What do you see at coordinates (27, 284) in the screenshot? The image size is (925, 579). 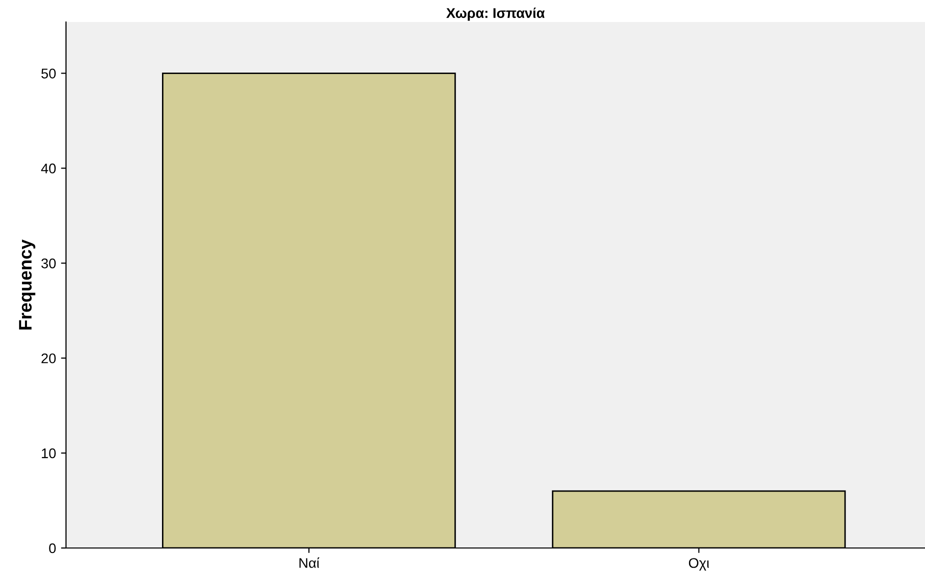 I see `y-axis-title: Frequency` at bounding box center [27, 284].